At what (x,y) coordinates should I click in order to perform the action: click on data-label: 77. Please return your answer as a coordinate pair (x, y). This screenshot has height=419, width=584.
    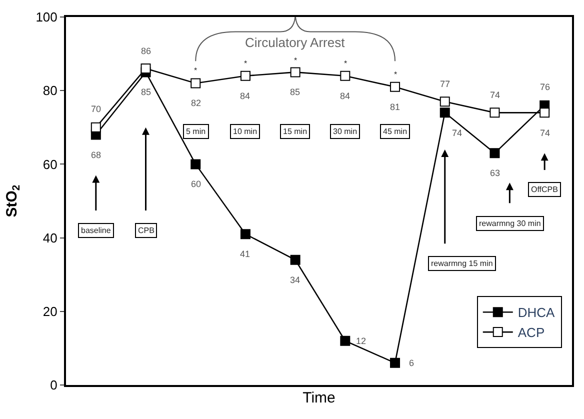
    Looking at the image, I should click on (445, 84).